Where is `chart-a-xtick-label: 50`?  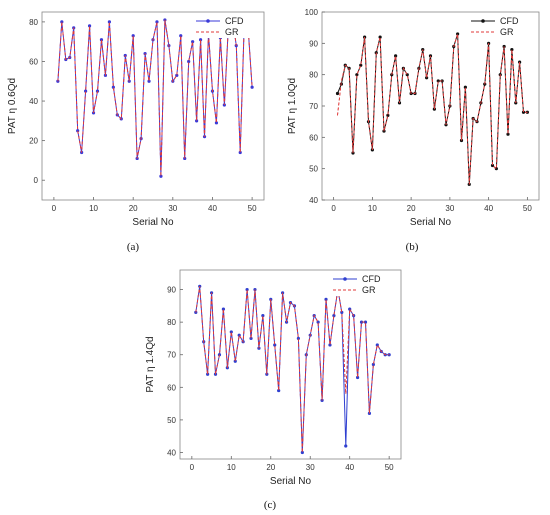
chart-a-xtick-label: 50 is located at coordinates (252, 208).